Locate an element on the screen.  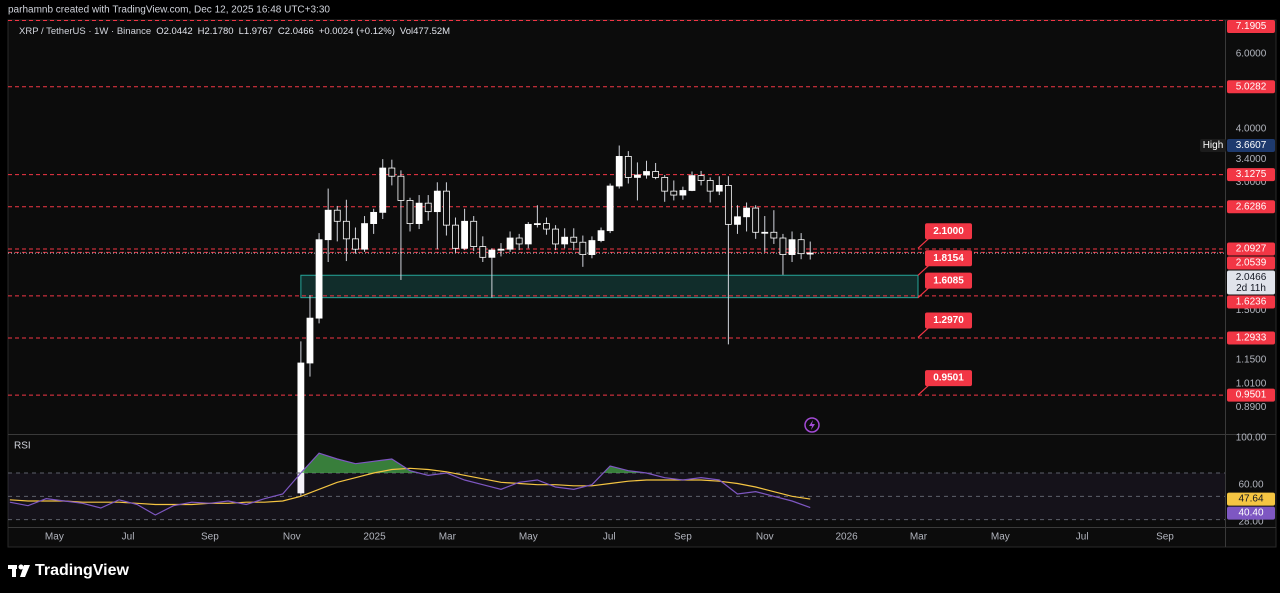
y-tick-label: 3.0000 is located at coordinates (1251, 182).